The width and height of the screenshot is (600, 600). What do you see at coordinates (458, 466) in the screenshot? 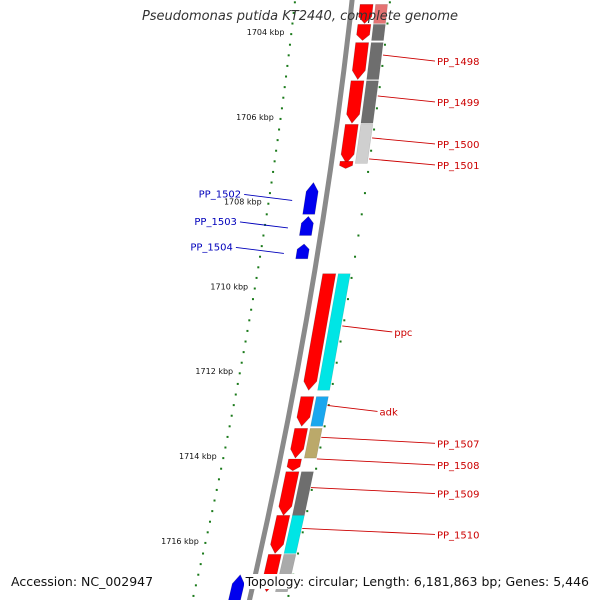
I see `gene-label-PP_1508: PP_1508` at bounding box center [458, 466].